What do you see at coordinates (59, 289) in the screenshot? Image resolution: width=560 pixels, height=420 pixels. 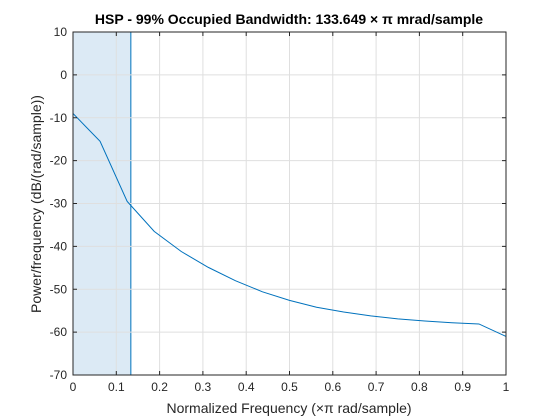 I see `y-tick-label: -50` at bounding box center [59, 289].